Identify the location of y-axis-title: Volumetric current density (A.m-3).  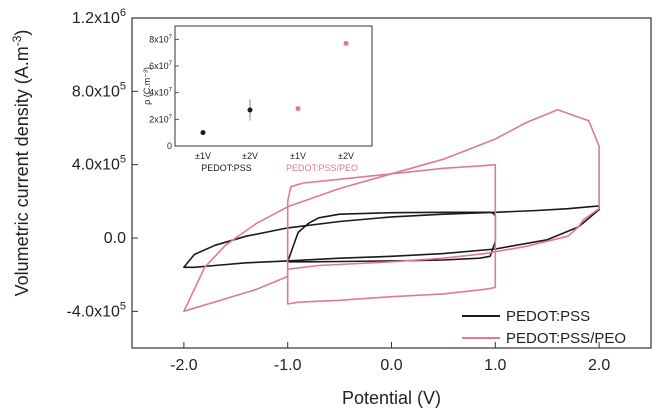
(21, 163).